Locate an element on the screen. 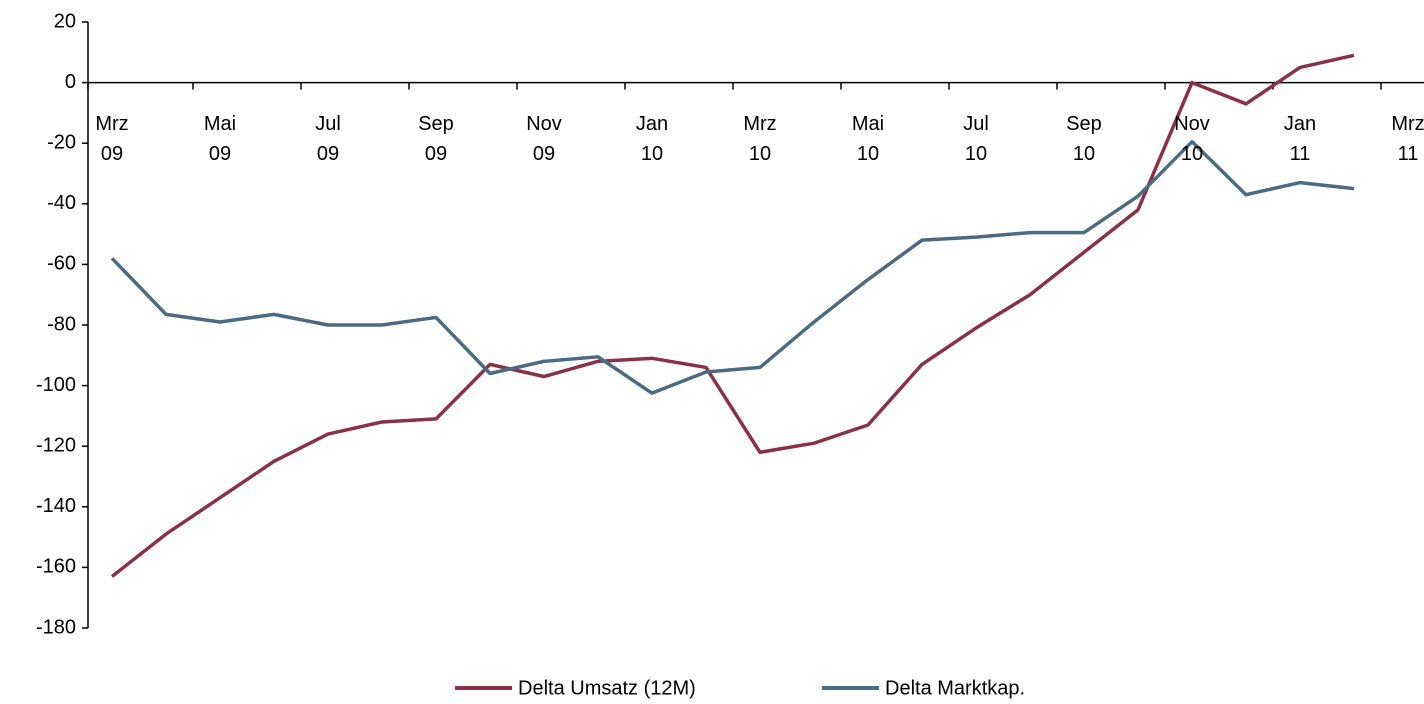  x-tick-label: Mai 10 is located at coordinates (868, 139).